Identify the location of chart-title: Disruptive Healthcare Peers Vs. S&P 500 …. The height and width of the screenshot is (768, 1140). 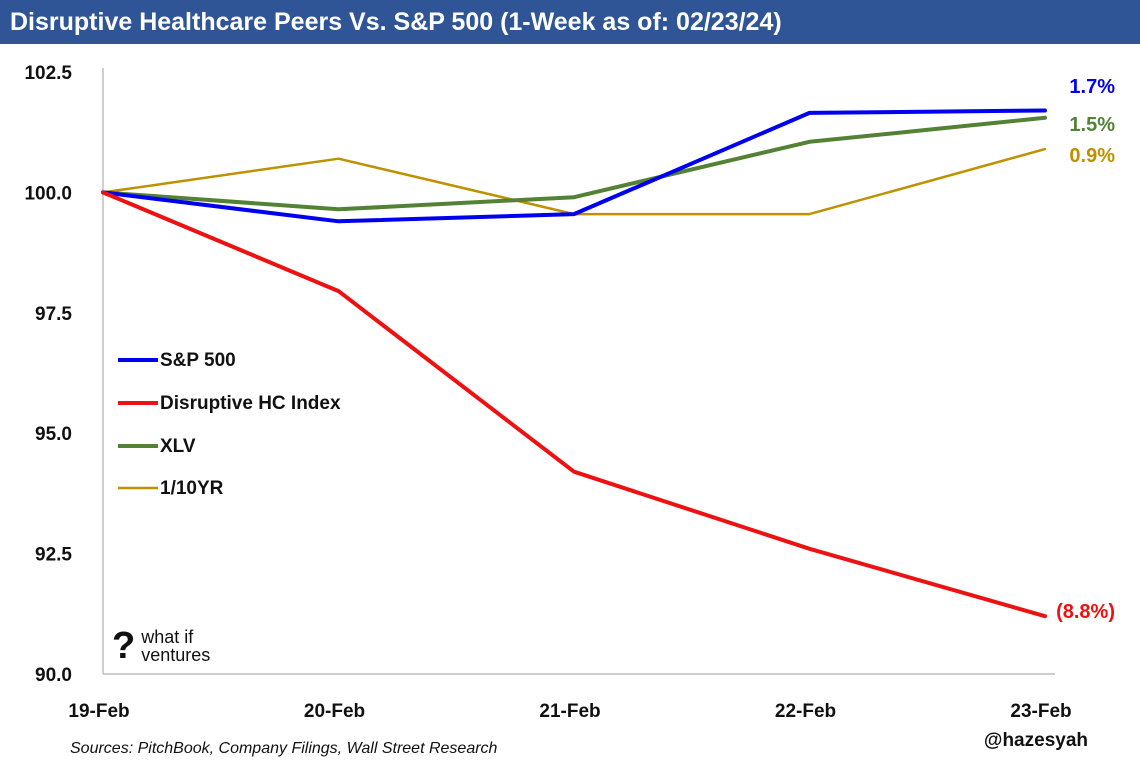
(570, 22).